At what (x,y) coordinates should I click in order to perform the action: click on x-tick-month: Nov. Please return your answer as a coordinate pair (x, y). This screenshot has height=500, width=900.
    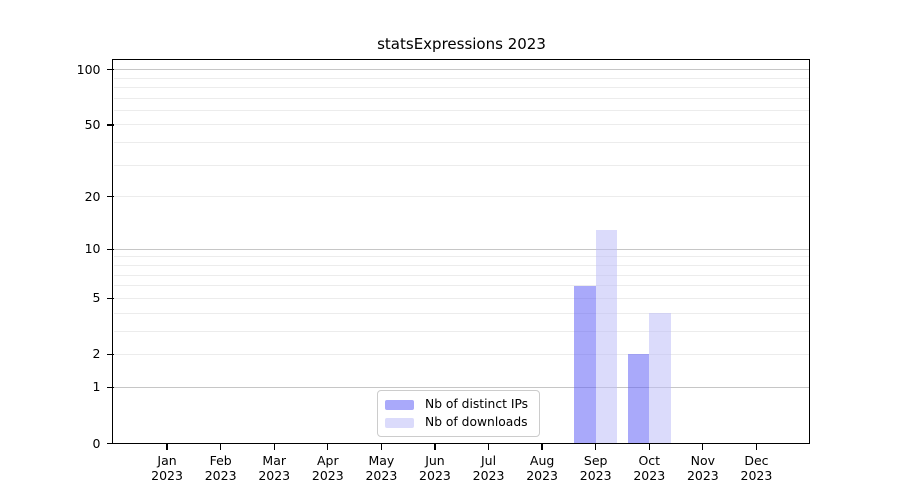
    Looking at the image, I should click on (703, 460).